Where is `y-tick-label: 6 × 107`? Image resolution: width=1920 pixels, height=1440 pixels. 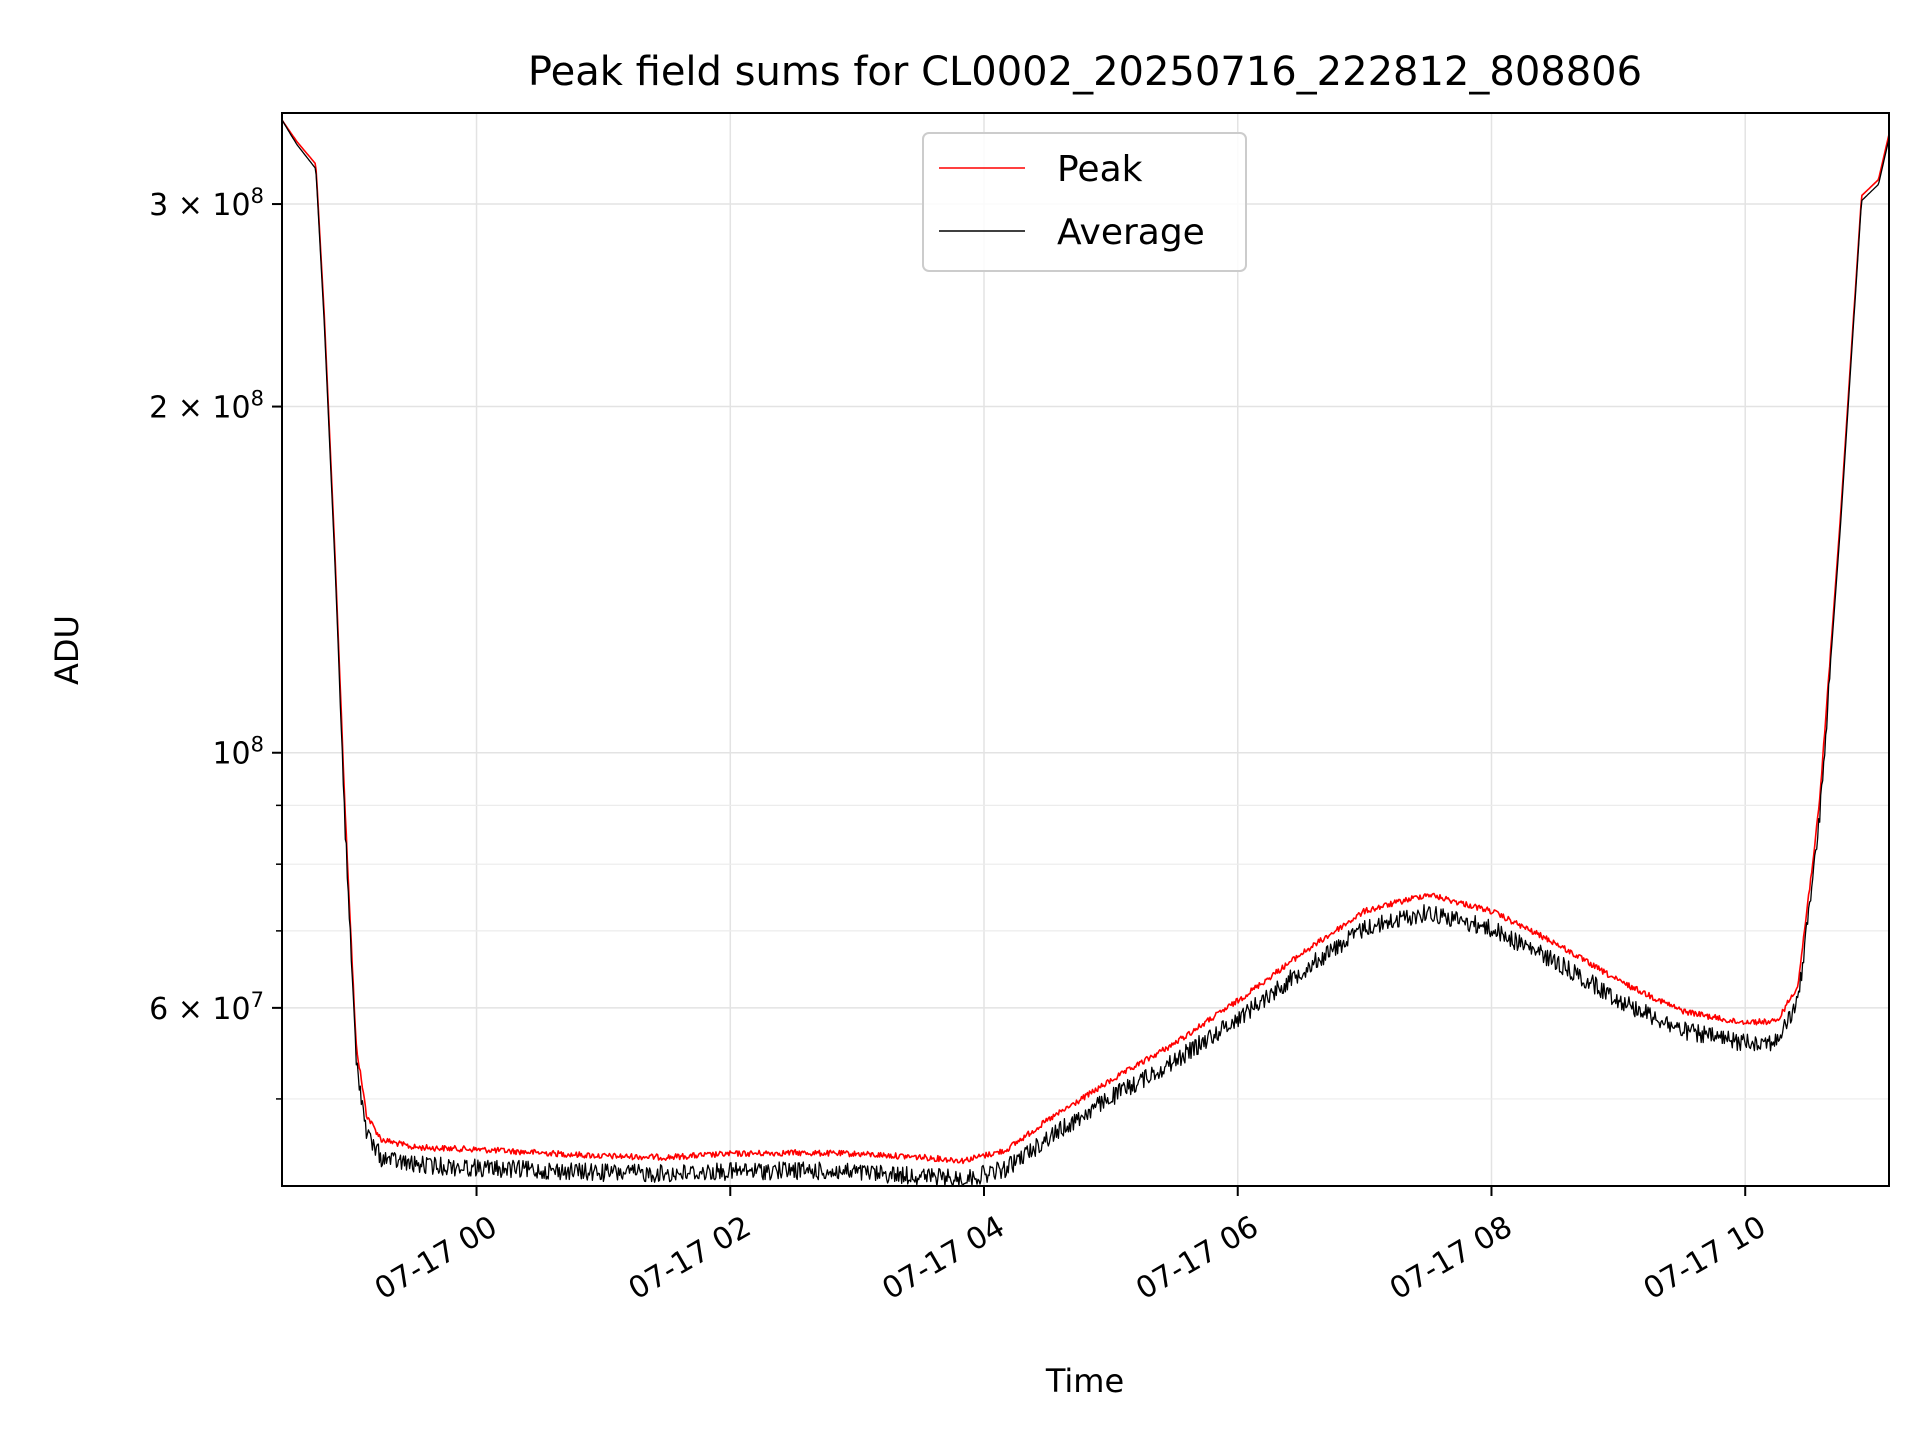
y-tick-label: 6 × 107 is located at coordinates (206, 1007).